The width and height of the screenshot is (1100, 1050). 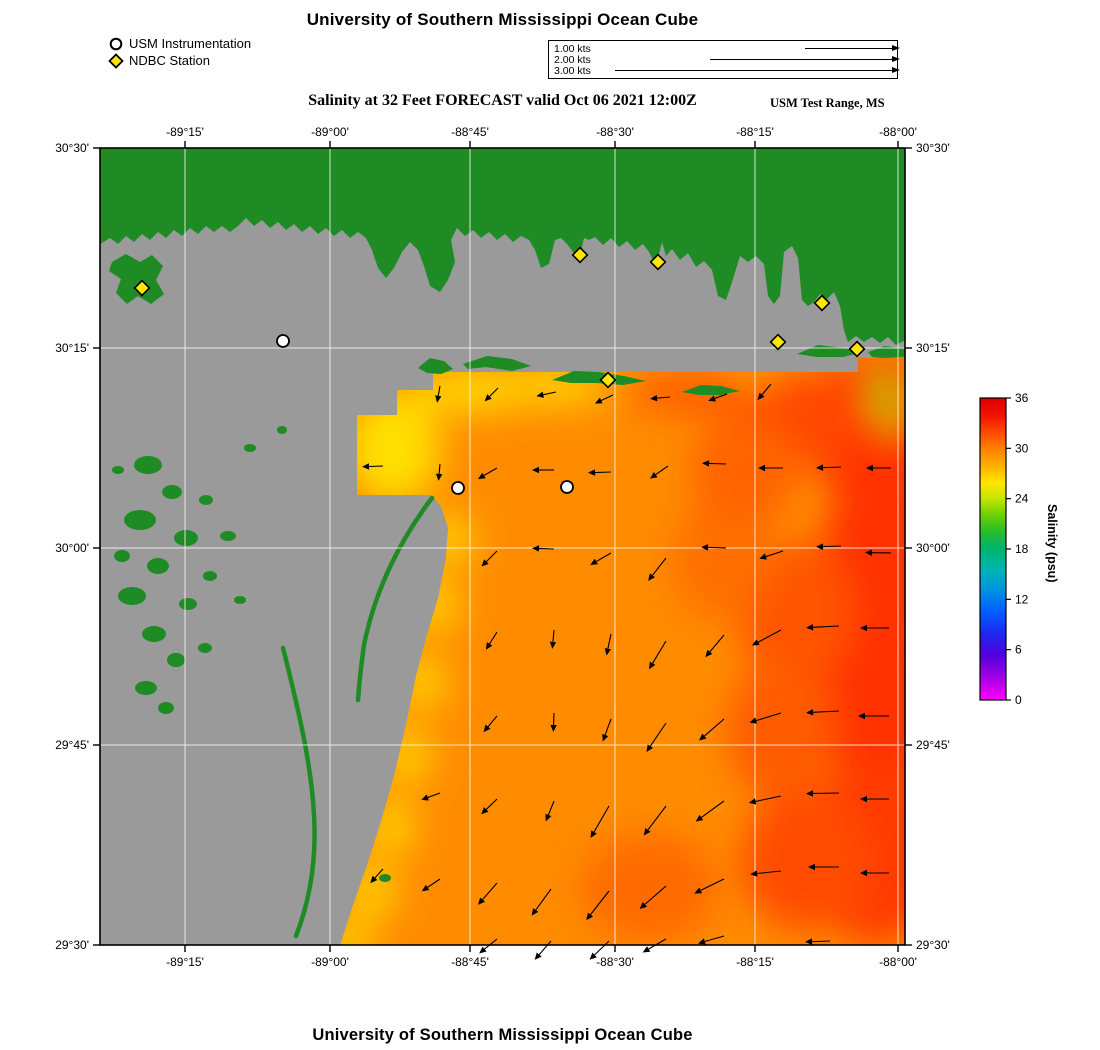 I want to click on lon-label-top: -89°15', so click(x=185, y=132).